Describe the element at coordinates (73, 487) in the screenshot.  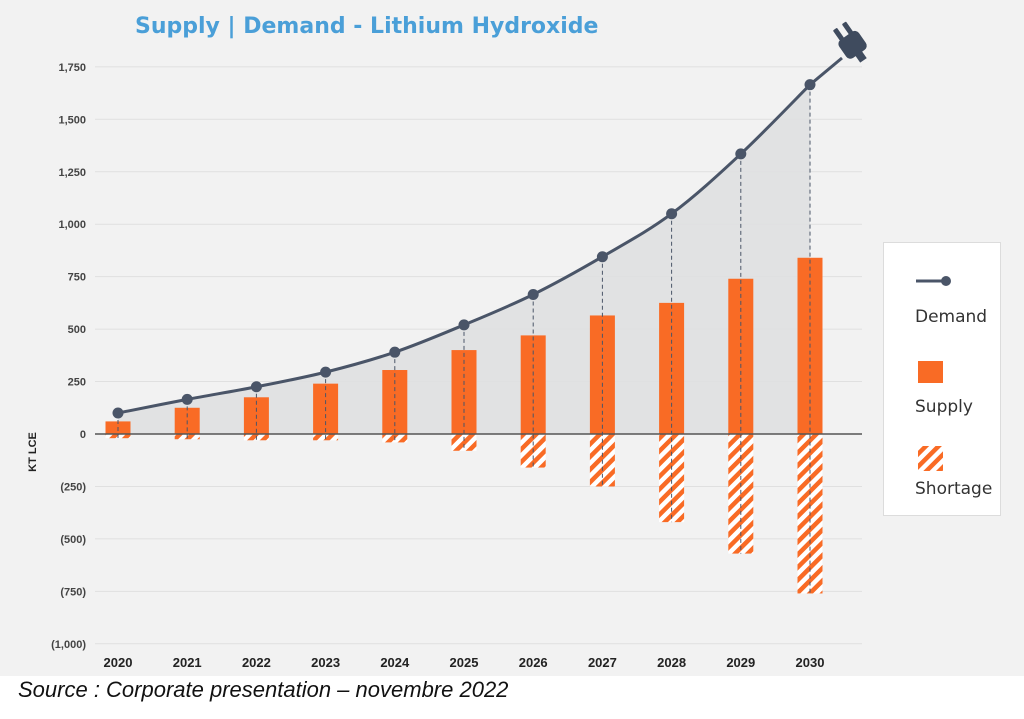
I see `y-tick-label: (250)` at that location.